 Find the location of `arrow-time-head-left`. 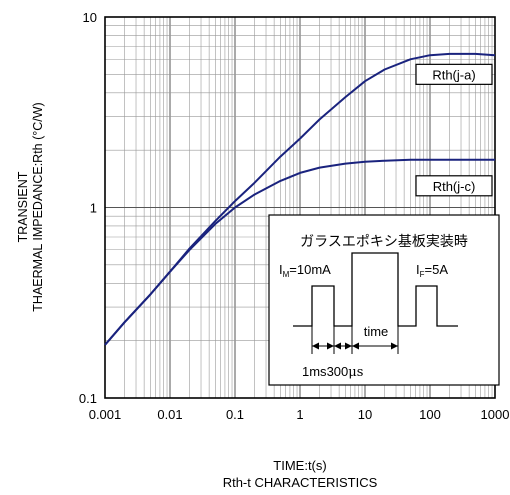

arrow-time-head-left is located at coordinates (355, 346).